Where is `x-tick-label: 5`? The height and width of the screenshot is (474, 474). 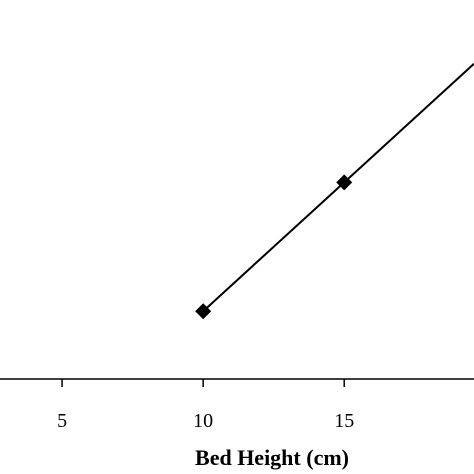 x-tick-label: 5 is located at coordinates (62, 421).